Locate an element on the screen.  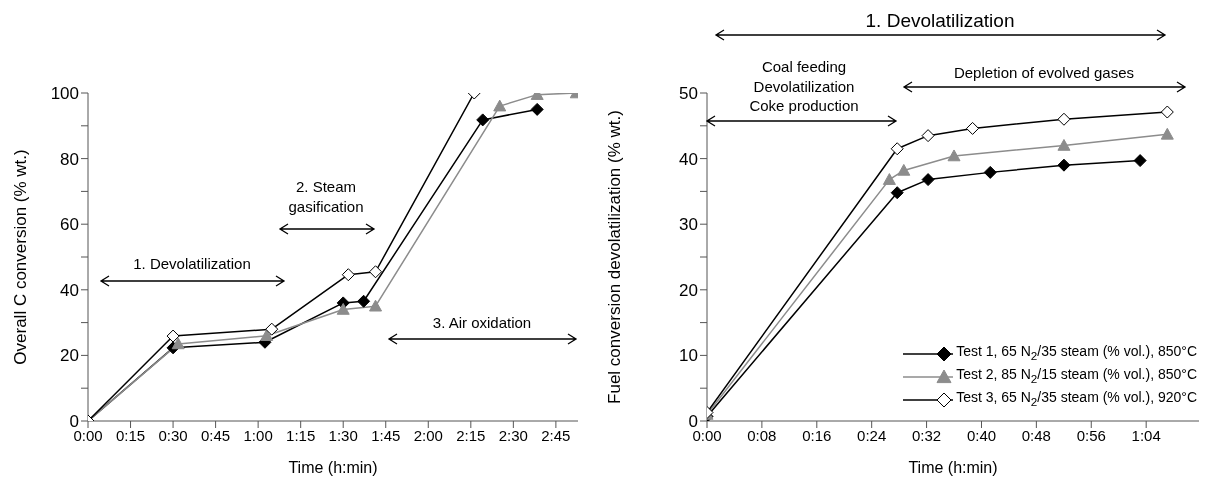
x-tick-label: 2:00 is located at coordinates (428, 435).